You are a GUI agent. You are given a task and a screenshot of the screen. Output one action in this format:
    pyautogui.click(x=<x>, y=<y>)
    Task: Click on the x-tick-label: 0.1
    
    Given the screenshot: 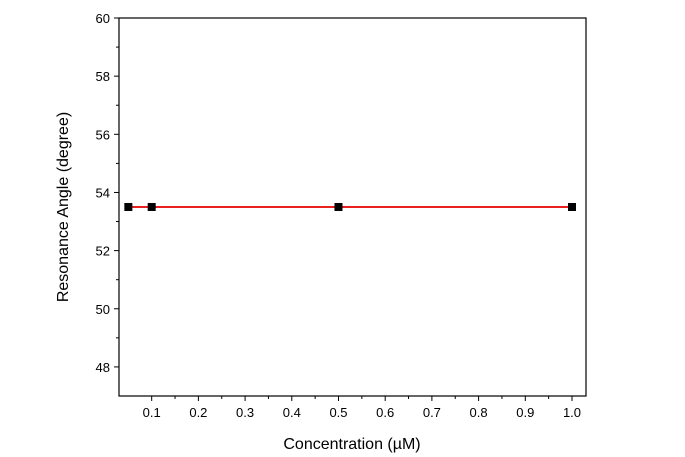 What is the action you would take?
    pyautogui.click(x=152, y=412)
    